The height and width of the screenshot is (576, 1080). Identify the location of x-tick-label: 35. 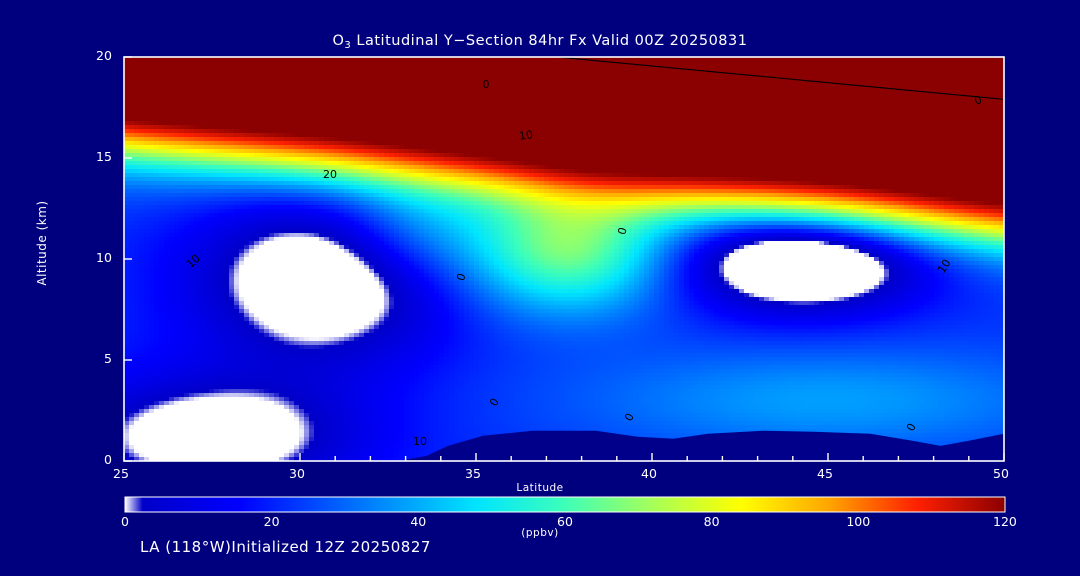
(473, 473).